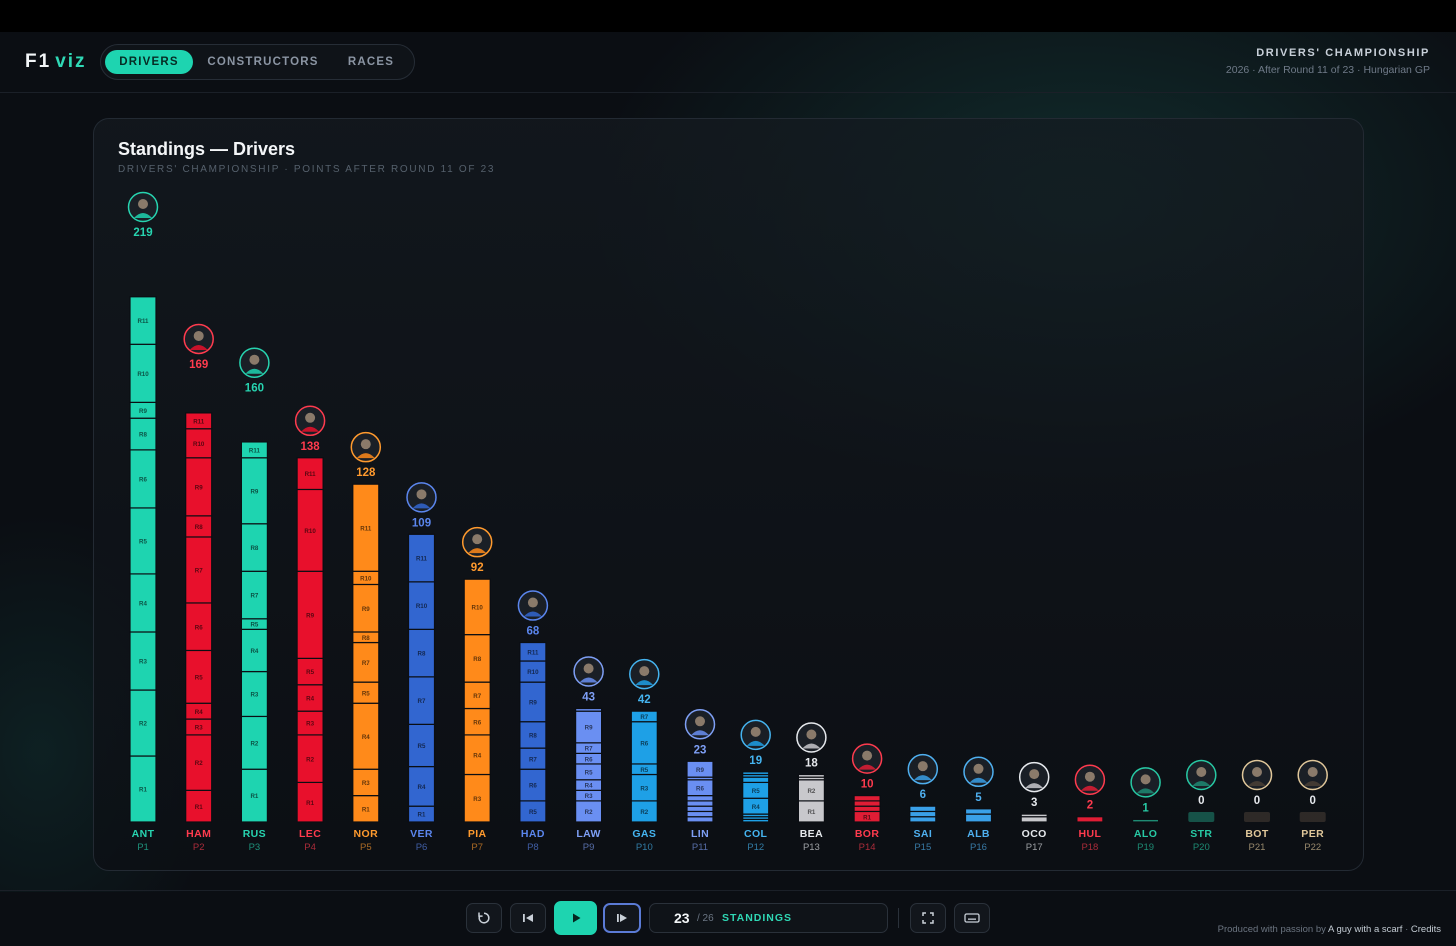  What do you see at coordinates (768, 918) in the screenshot?
I see `timeline-indicator: 23 / 26 STANDINGS` at bounding box center [768, 918].